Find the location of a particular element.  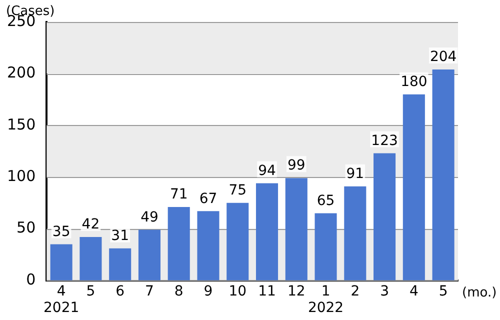

x-tick-label: 4 2021 is located at coordinates (62, 299).